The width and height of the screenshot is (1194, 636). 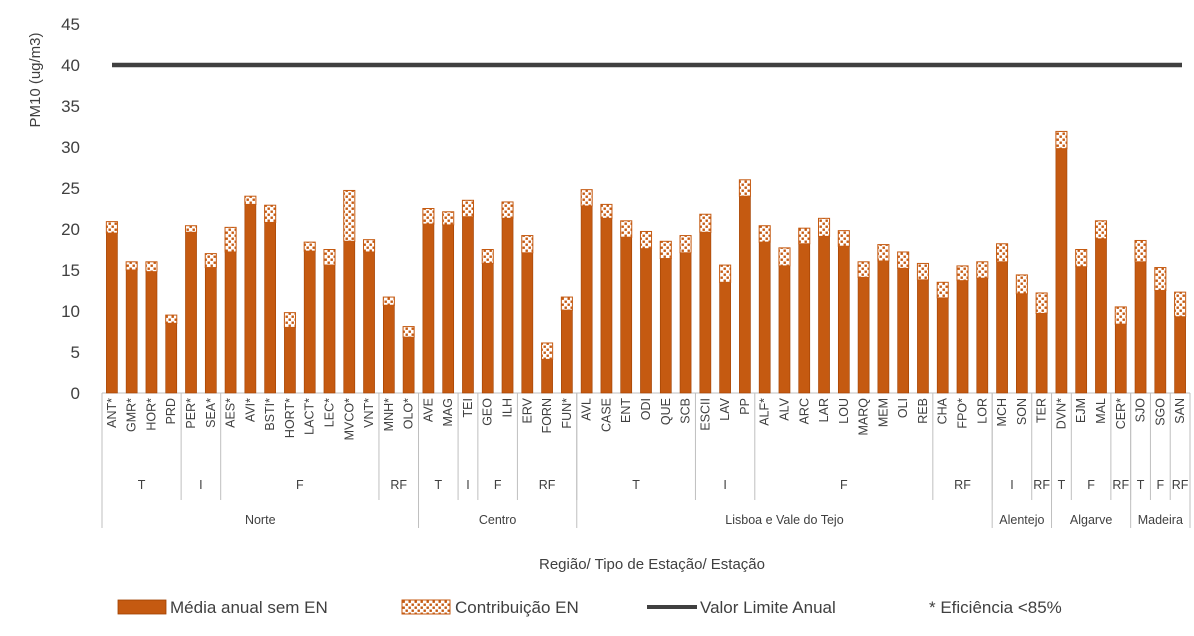 I want to click on bar-en-SEA*, so click(x=210, y=261).